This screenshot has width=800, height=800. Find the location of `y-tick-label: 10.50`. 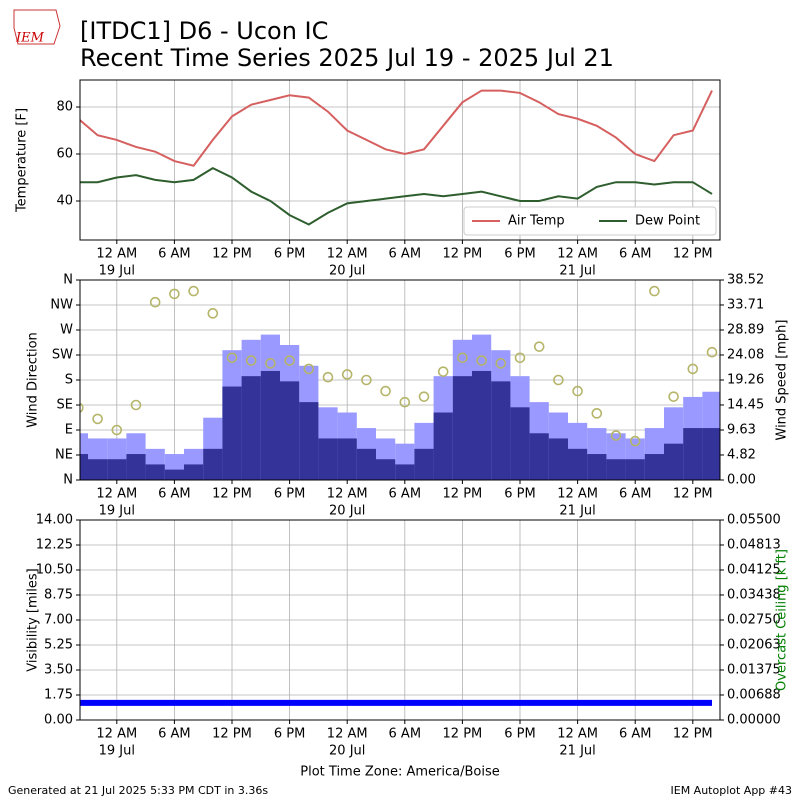

y-tick-label: 10.50 is located at coordinates (54, 570).